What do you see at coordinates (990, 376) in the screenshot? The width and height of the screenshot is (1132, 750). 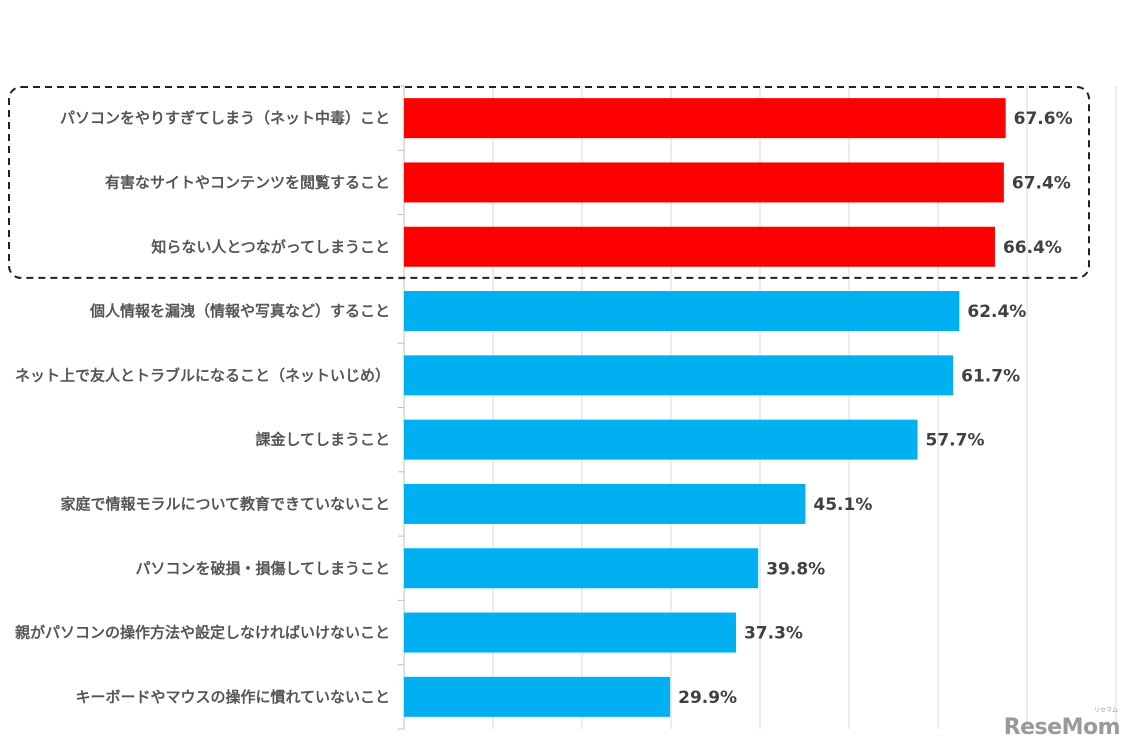 I see `value-label: 61.7%` at bounding box center [990, 376].